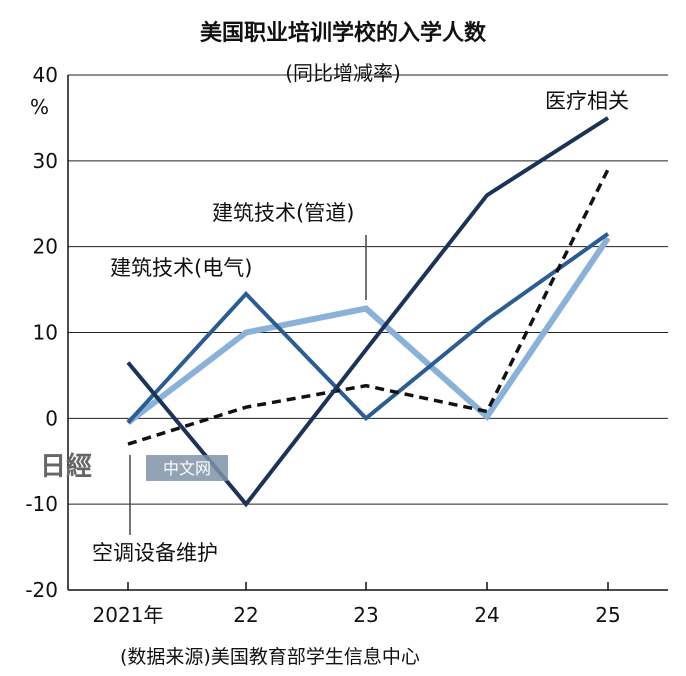 The width and height of the screenshot is (686, 676). Describe the element at coordinates (587, 101) in the screenshot. I see `label-medical: 医疗相关` at that location.